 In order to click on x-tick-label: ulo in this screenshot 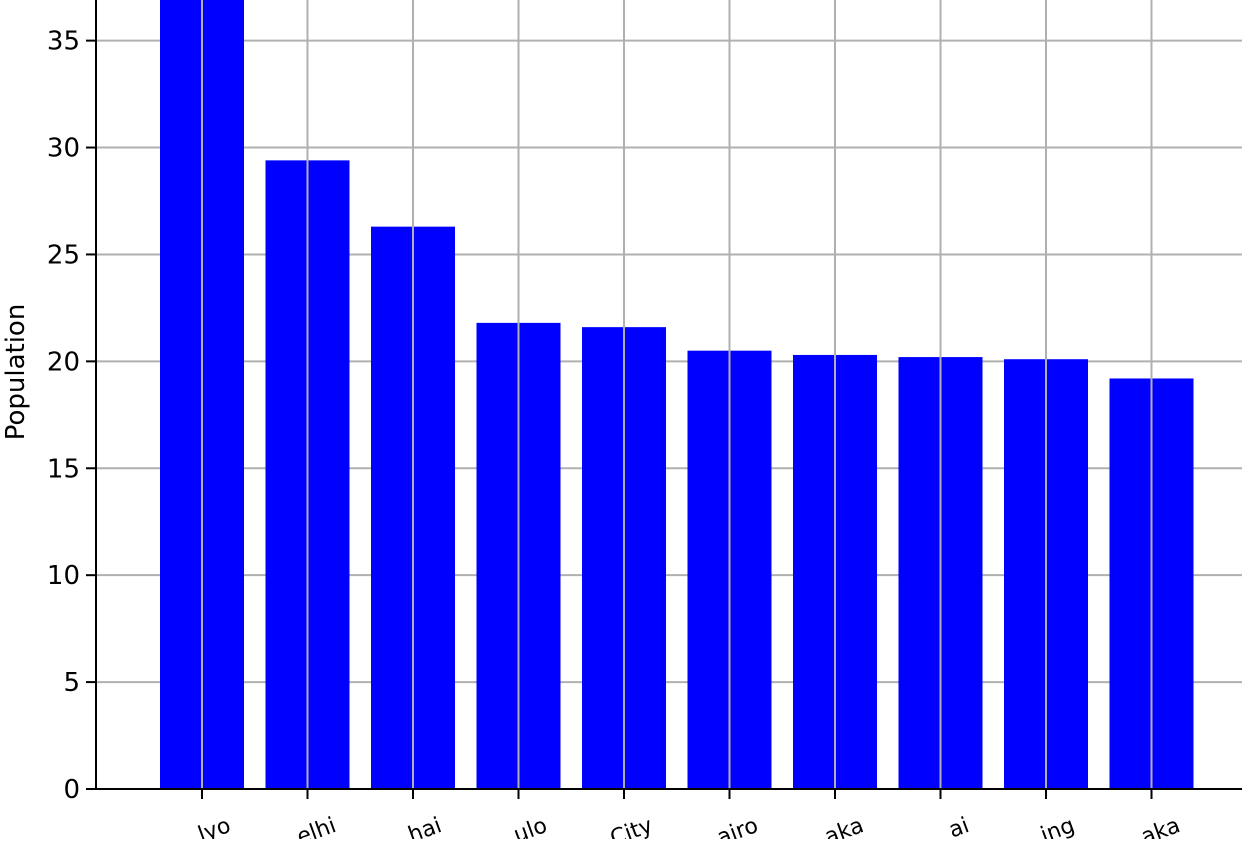, I will do `click(531, 826)`.